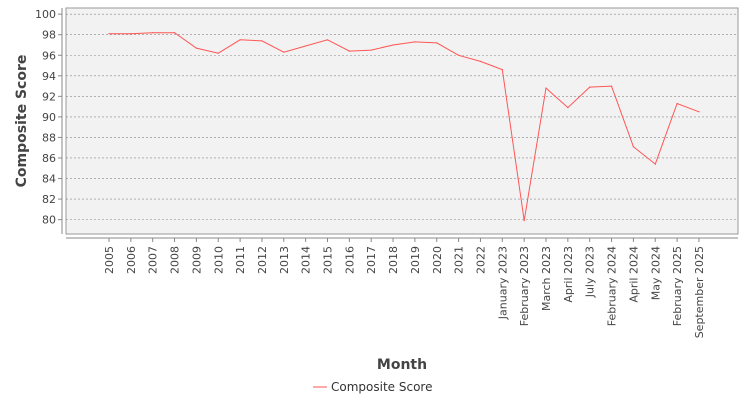 This screenshot has width=750, height=400. Describe the element at coordinates (109, 260) in the screenshot. I see `x-tick-label: 2005` at that location.